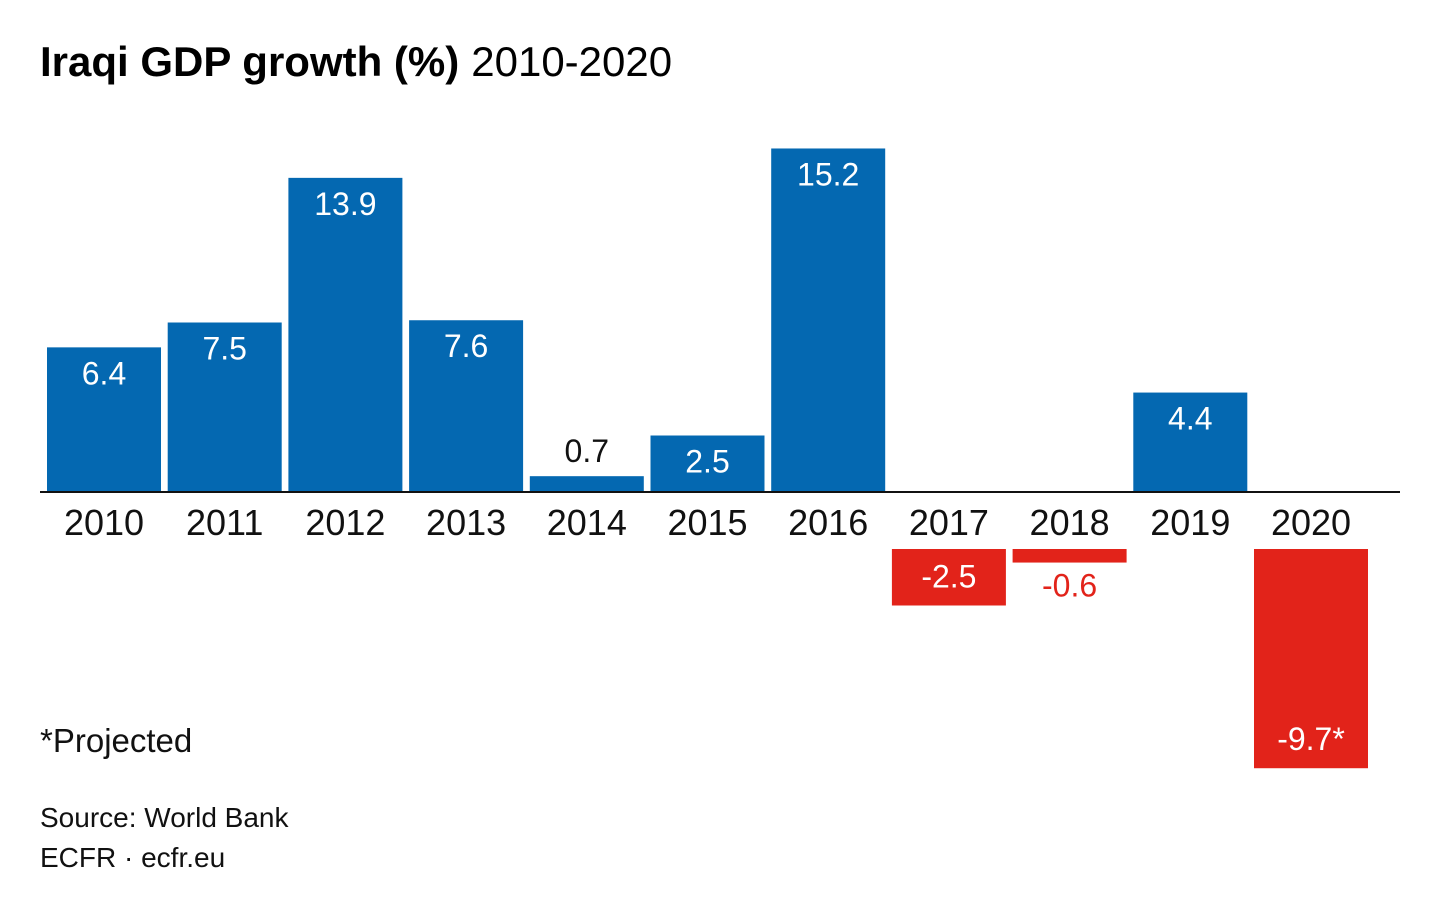  I want to click on x-tick-2015: 2015, so click(707, 522).